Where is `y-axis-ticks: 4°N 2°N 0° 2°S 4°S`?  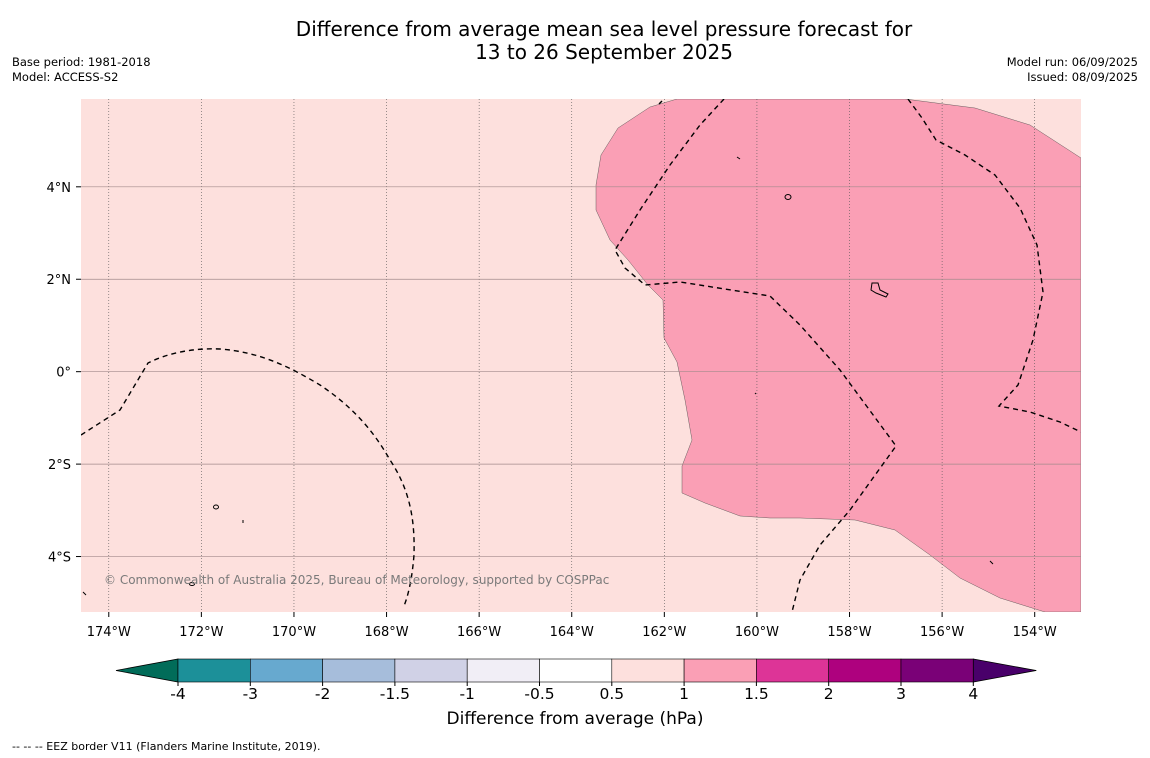
y-axis-ticks: 4°N 2°N 0° 2°S 4°S is located at coordinates (64, 373).